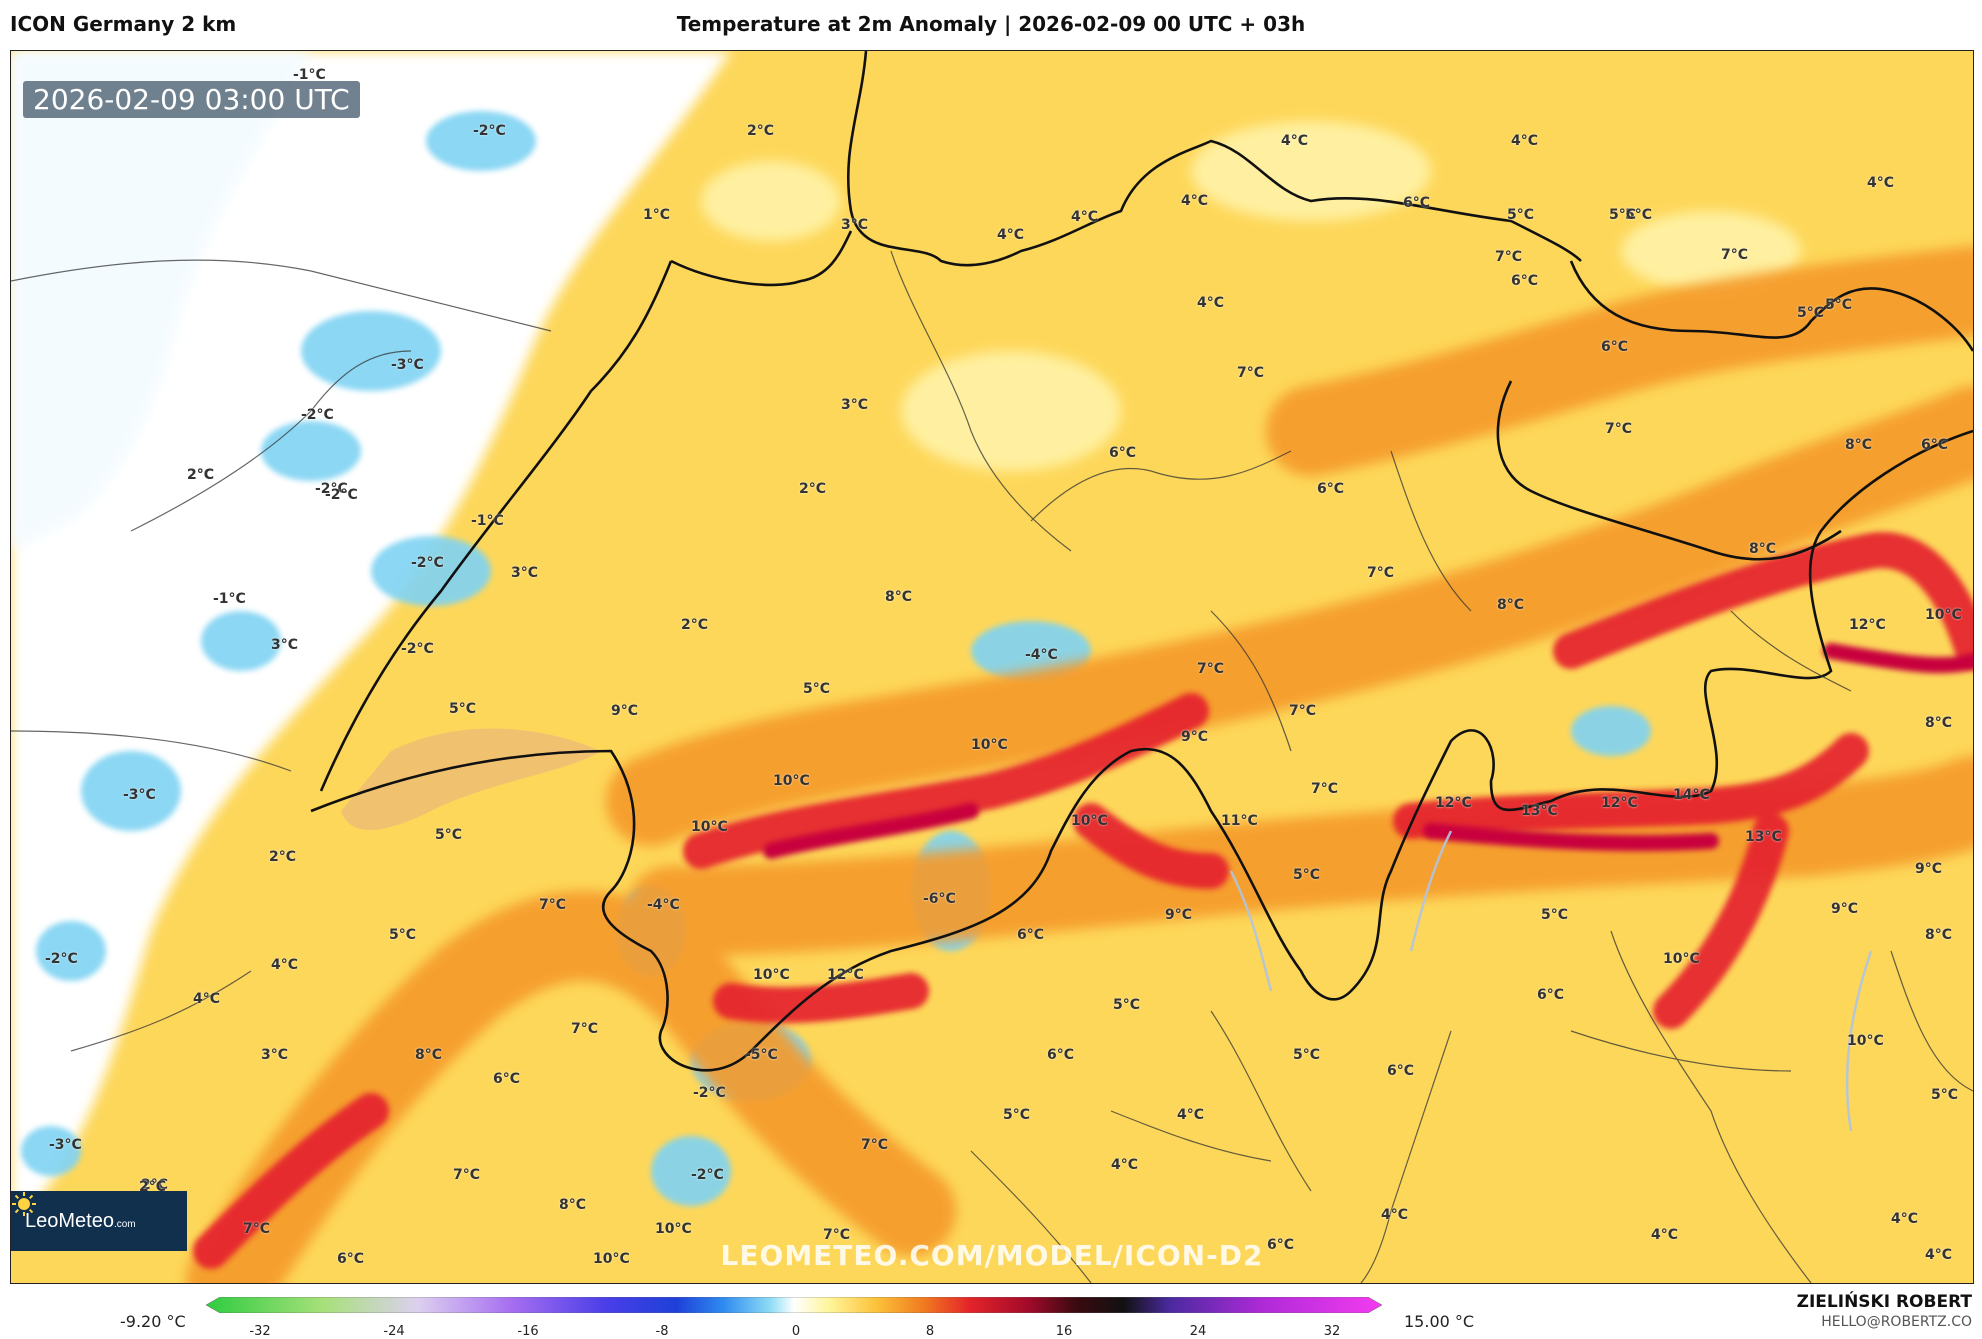  I want to click on temp-label: 1°C, so click(657, 215).